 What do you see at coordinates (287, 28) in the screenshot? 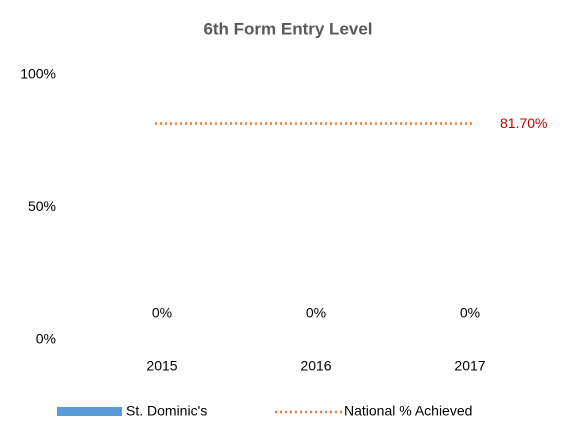
I see `chart-title: 6th Form Entry Level` at bounding box center [287, 28].